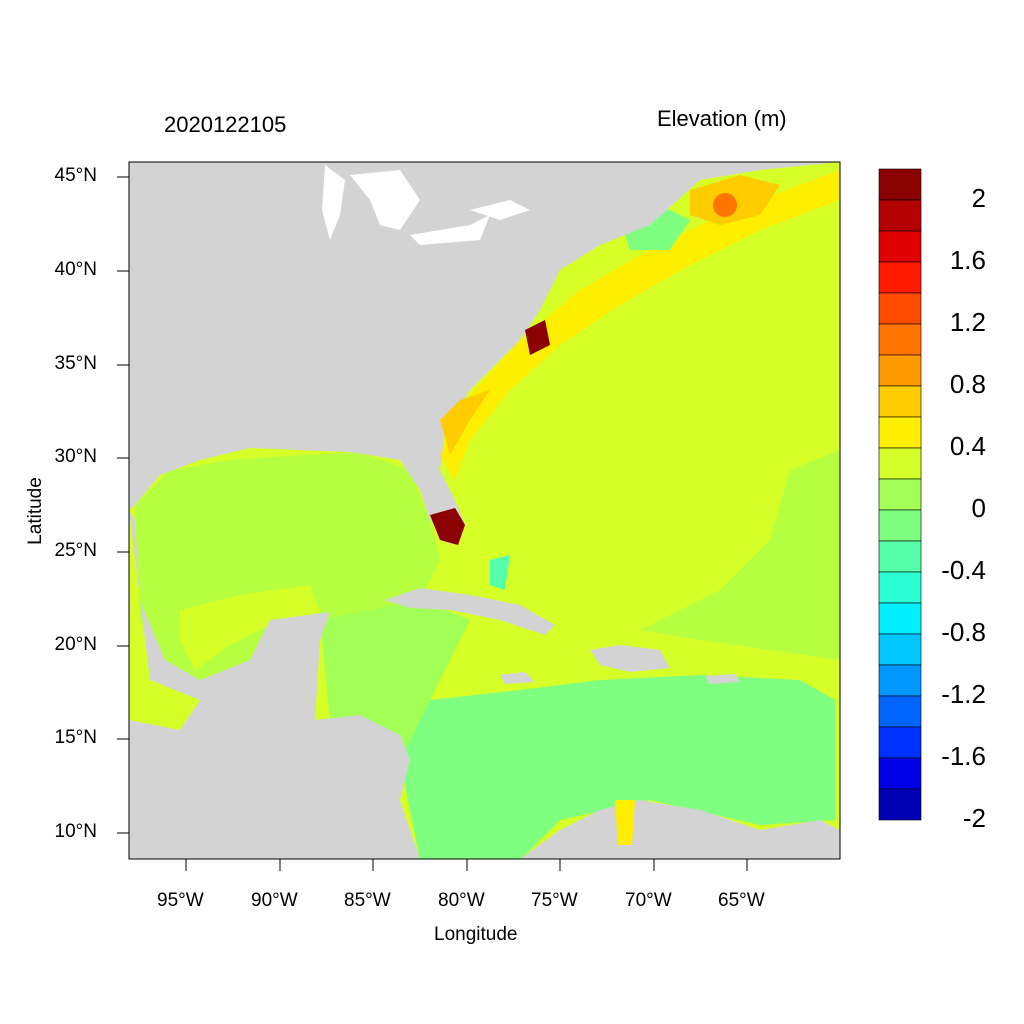 This screenshot has height=1024, width=1024. What do you see at coordinates (225, 124) in the screenshot?
I see `map-title: 2020122105` at bounding box center [225, 124].